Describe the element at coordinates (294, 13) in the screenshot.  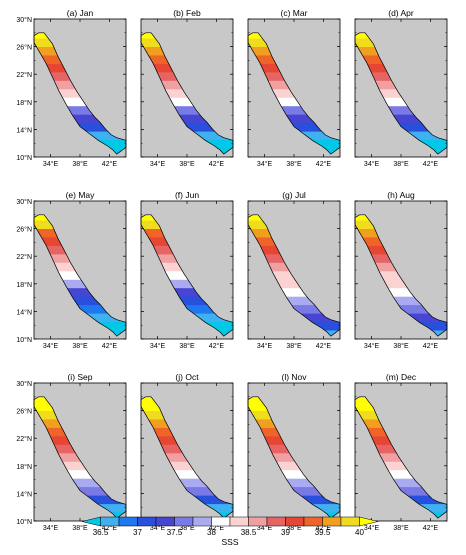
I see `panel-title: (c) Mar` at that location.